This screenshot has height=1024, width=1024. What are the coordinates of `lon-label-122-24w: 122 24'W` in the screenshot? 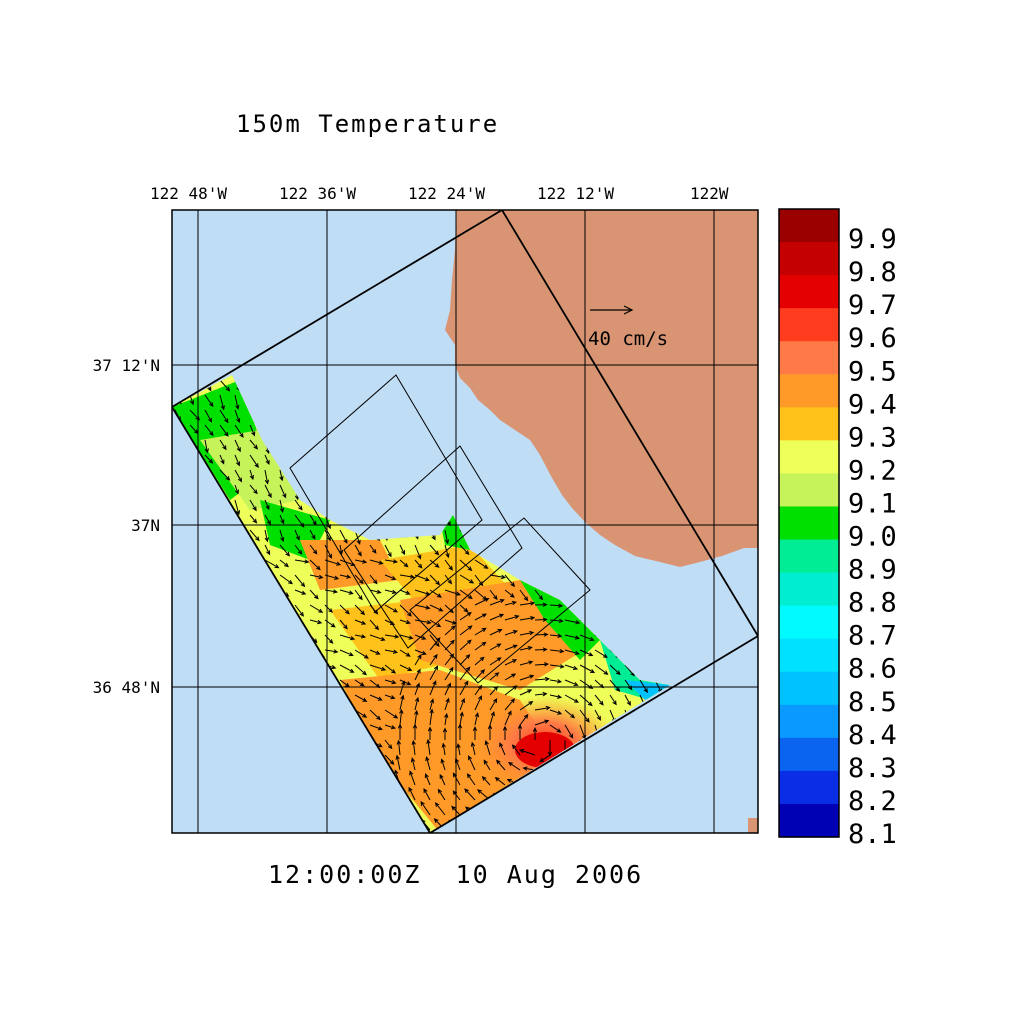 It's located at (446, 193).